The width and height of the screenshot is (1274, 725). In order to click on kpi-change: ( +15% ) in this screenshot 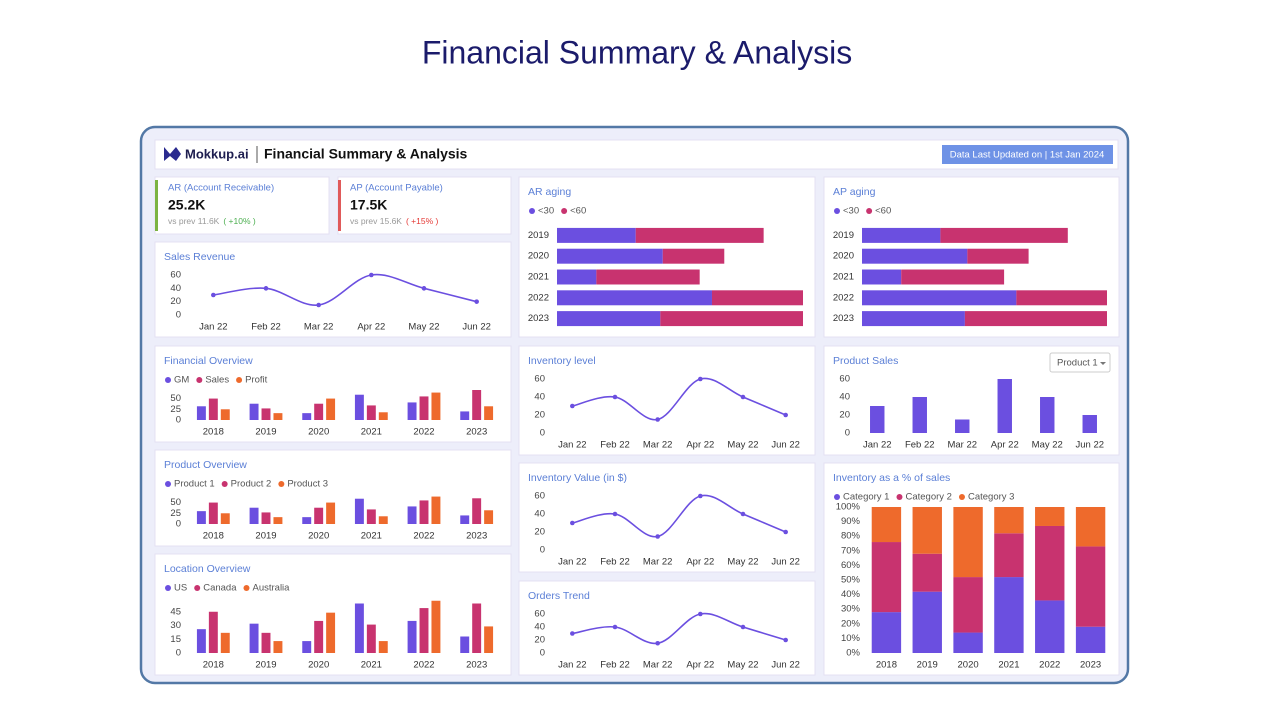, I will do `click(422, 221)`.